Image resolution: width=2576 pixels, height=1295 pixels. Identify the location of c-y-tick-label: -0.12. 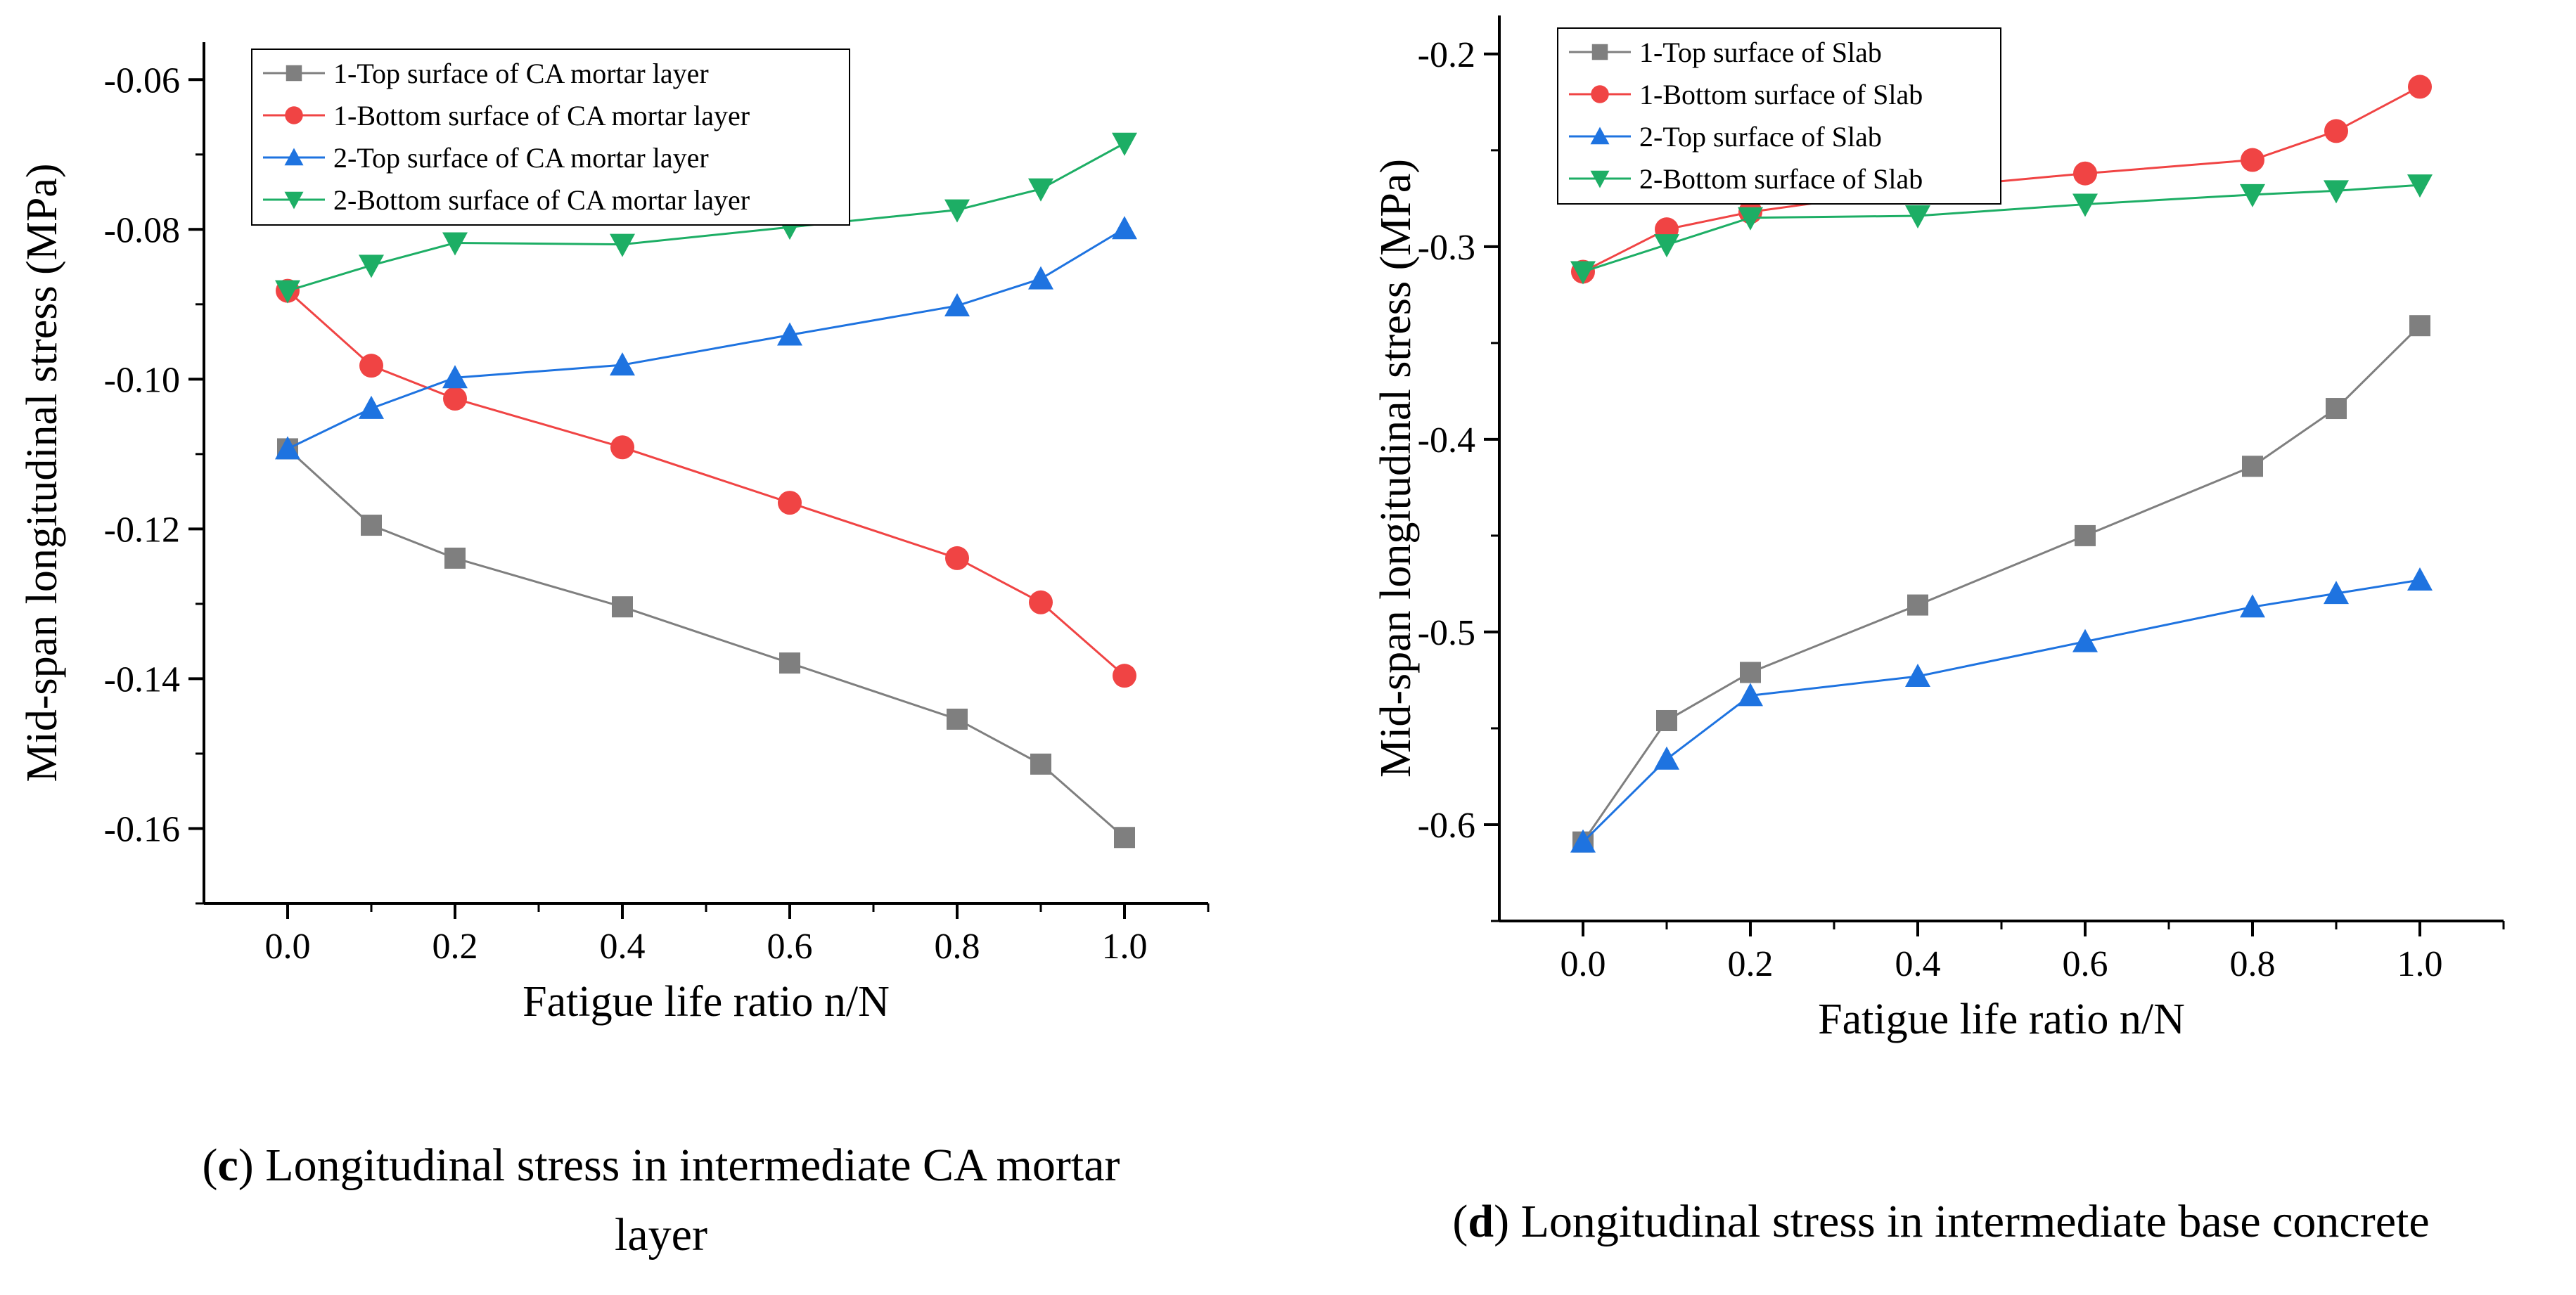
(142, 530).